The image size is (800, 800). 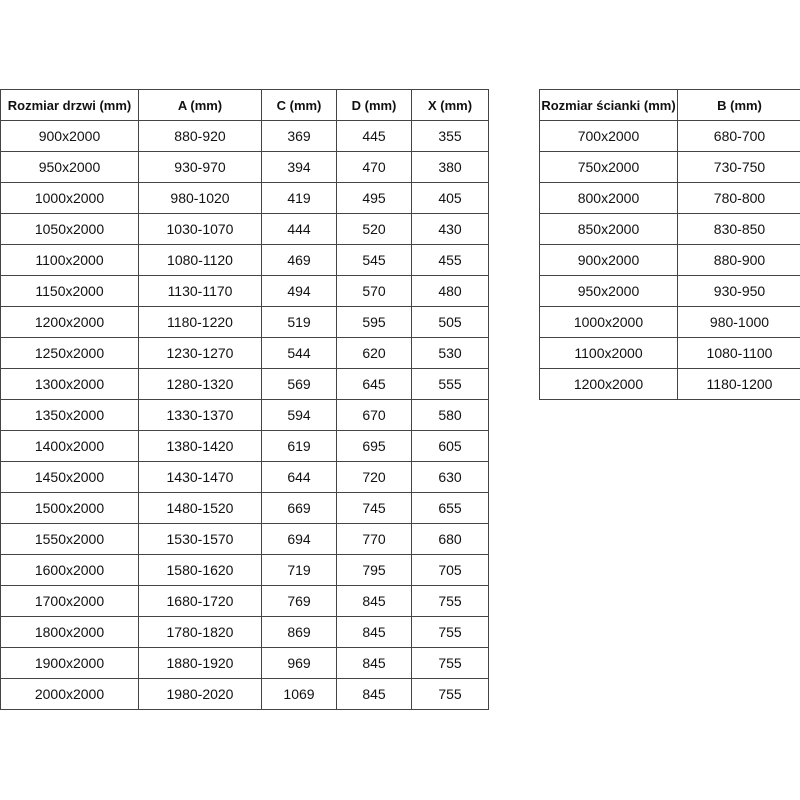 I want to click on table-cell: 620, so click(x=374, y=353).